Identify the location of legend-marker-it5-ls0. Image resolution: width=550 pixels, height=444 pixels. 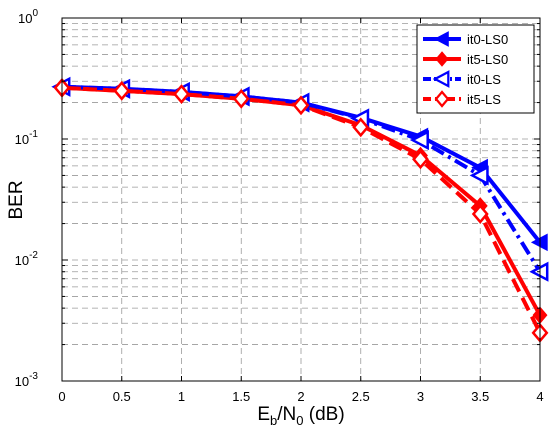
(442, 59).